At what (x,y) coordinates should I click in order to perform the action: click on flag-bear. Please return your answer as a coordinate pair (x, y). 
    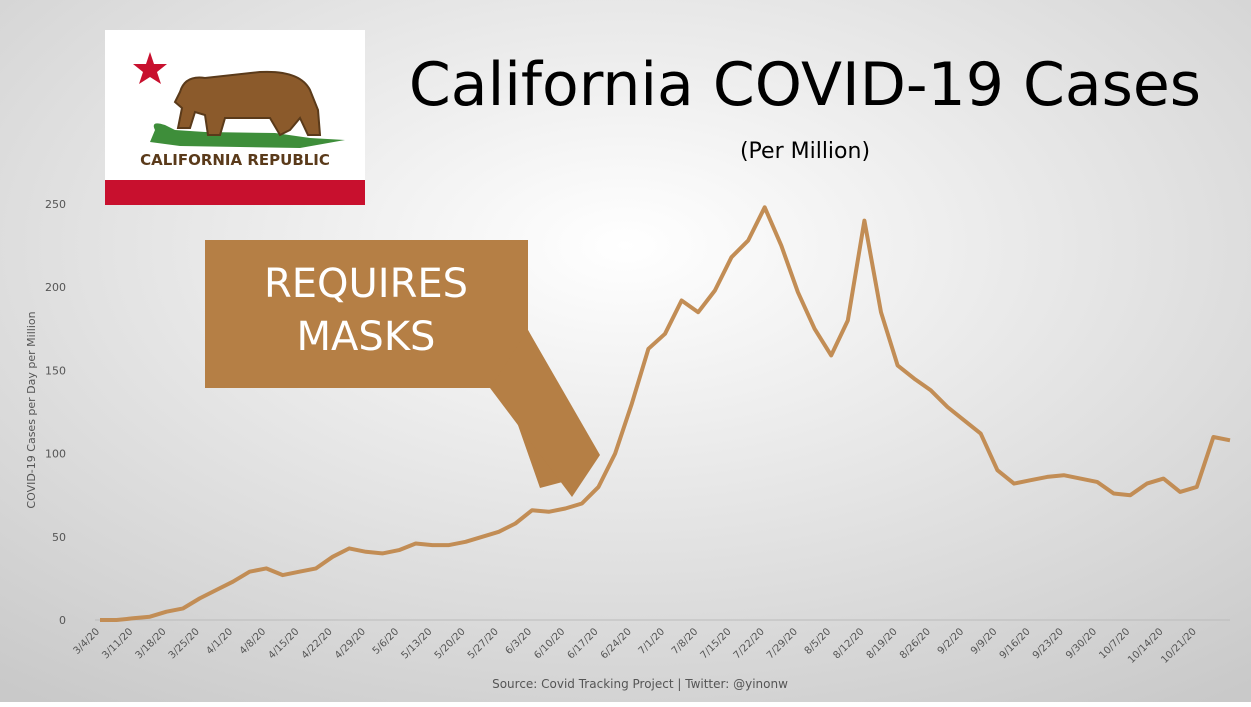
    Looking at the image, I should click on (247, 103).